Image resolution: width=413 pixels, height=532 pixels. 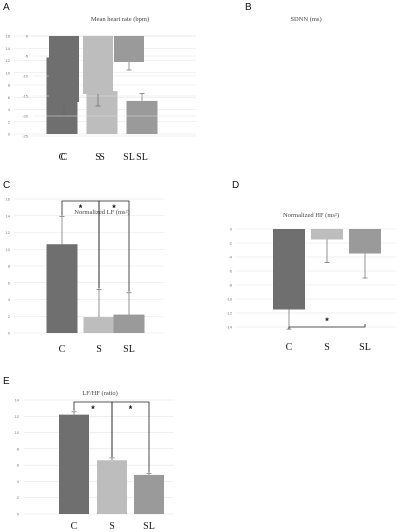 What do you see at coordinates (100, 393) in the screenshot?
I see `chart-title: LF/HF (ratio)` at bounding box center [100, 393].